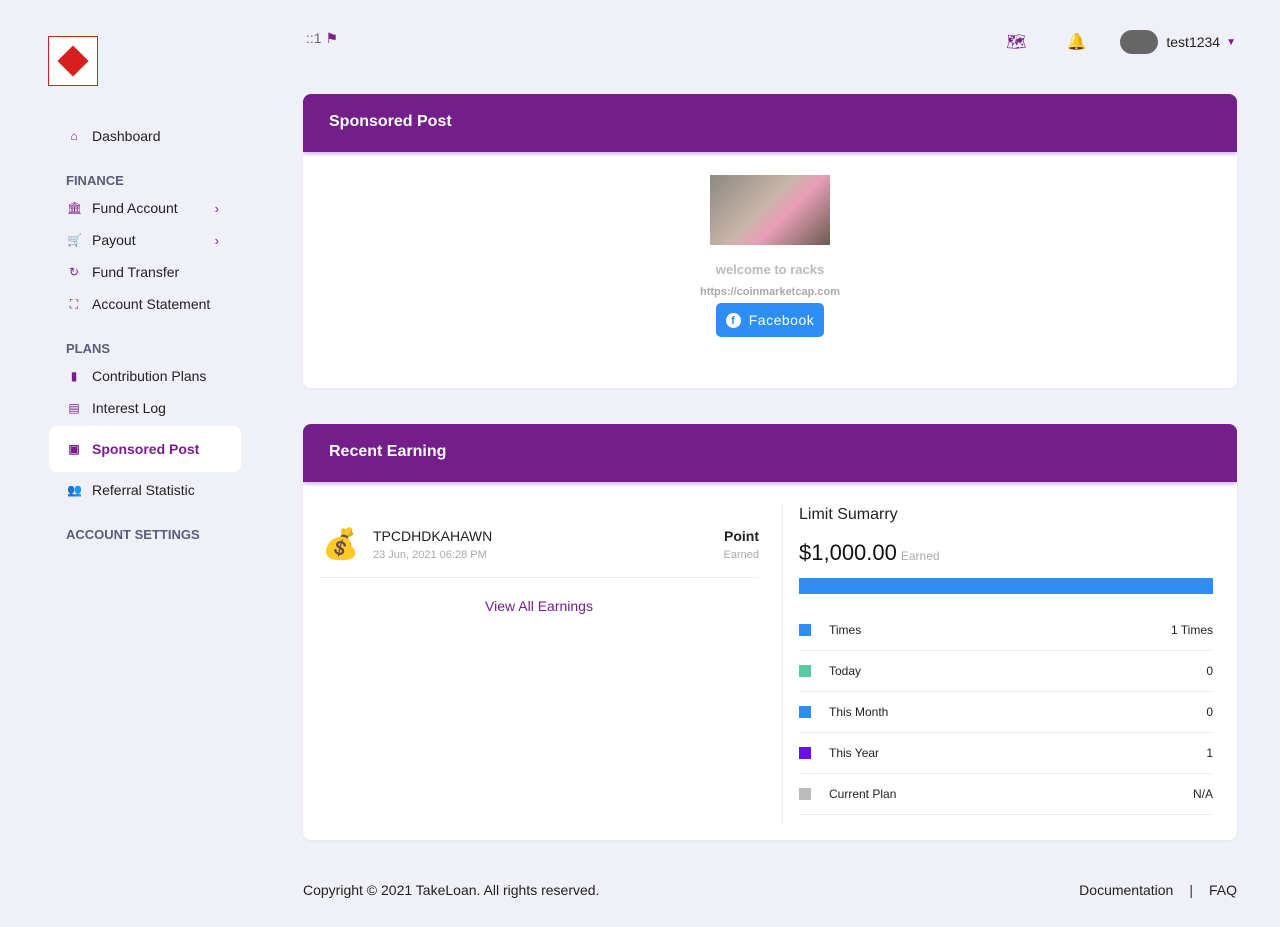 The width and height of the screenshot is (1280, 927). I want to click on sidebar-item-label: Dashboard, so click(126, 136).